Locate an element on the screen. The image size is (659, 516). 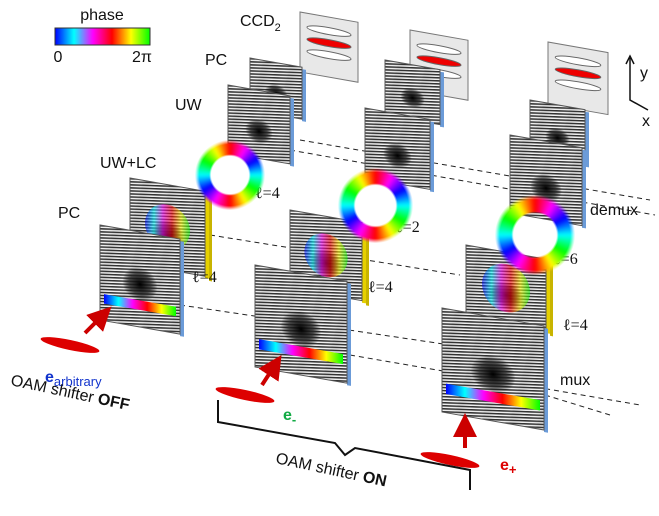
pc-bottom-label: PC is located at coordinates (69, 213).